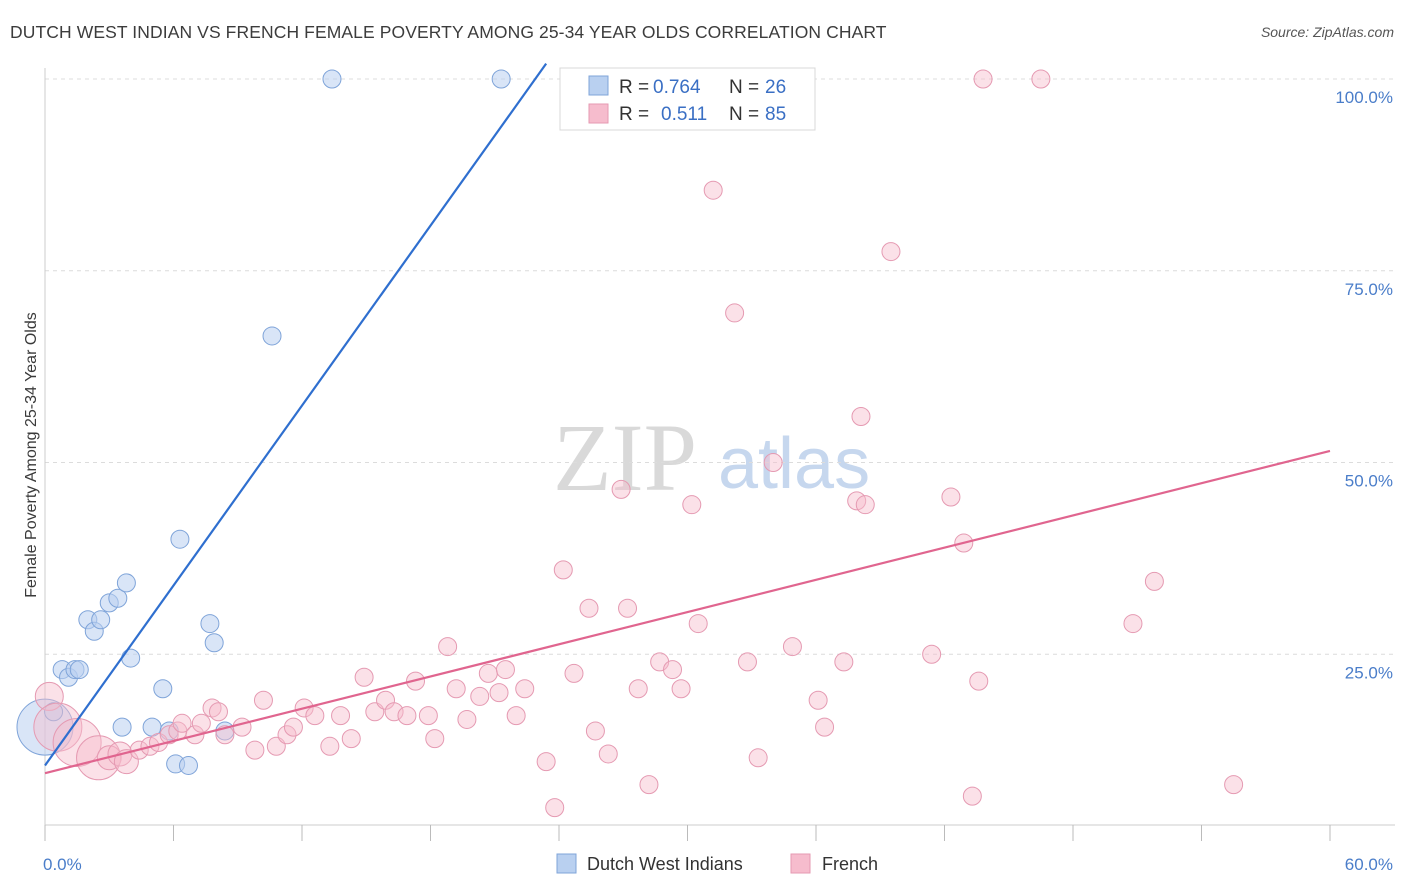  I want to click on legend-n-label-2: N =, so click(744, 114).